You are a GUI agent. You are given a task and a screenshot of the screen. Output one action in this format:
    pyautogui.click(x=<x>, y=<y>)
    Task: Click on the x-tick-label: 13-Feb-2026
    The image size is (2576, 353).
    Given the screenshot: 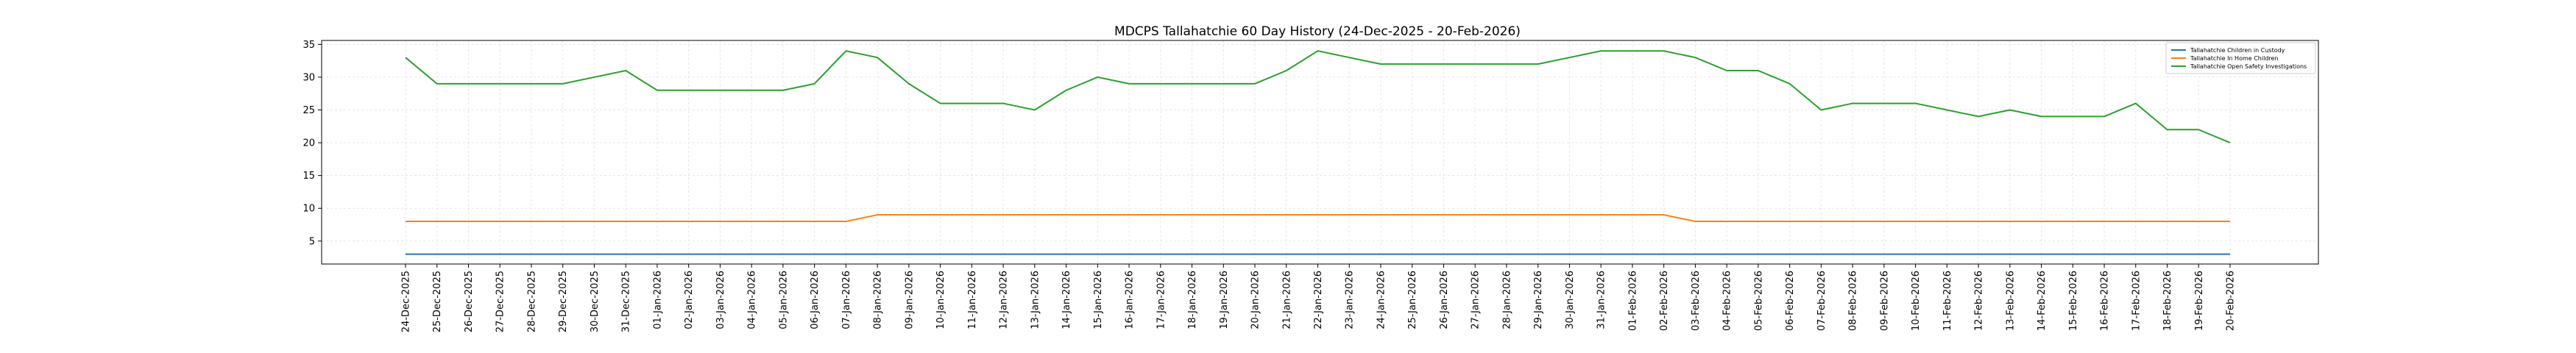 What is the action you would take?
    pyautogui.click(x=2011, y=301)
    